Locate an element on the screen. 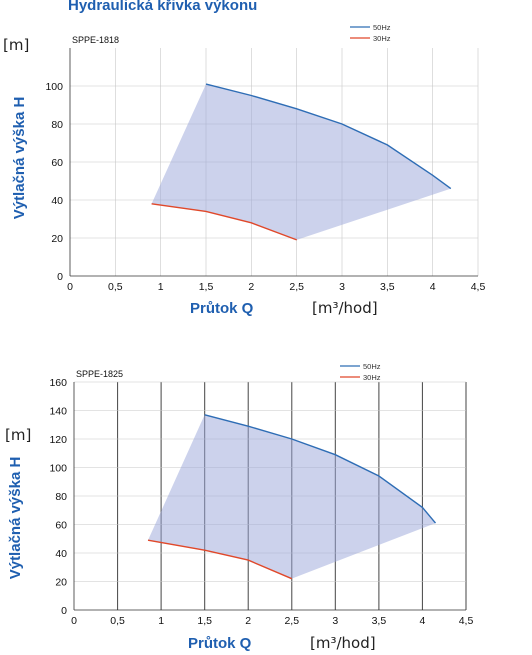 The image size is (532, 655). y-tick-label: 140 is located at coordinates (58, 412).